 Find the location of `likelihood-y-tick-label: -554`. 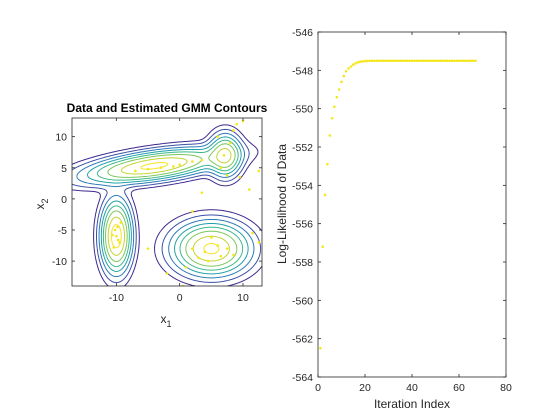

likelihood-y-tick-label: -554 is located at coordinates (302, 186).